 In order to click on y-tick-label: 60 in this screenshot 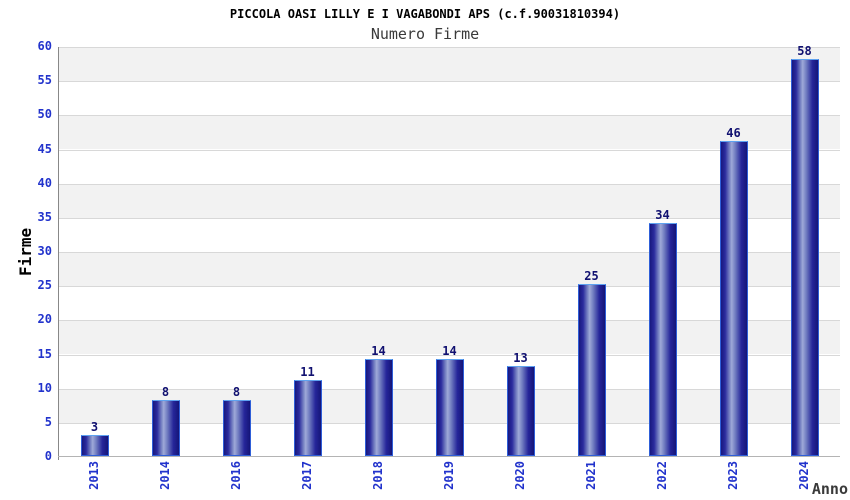, I will do `click(44, 46)`.